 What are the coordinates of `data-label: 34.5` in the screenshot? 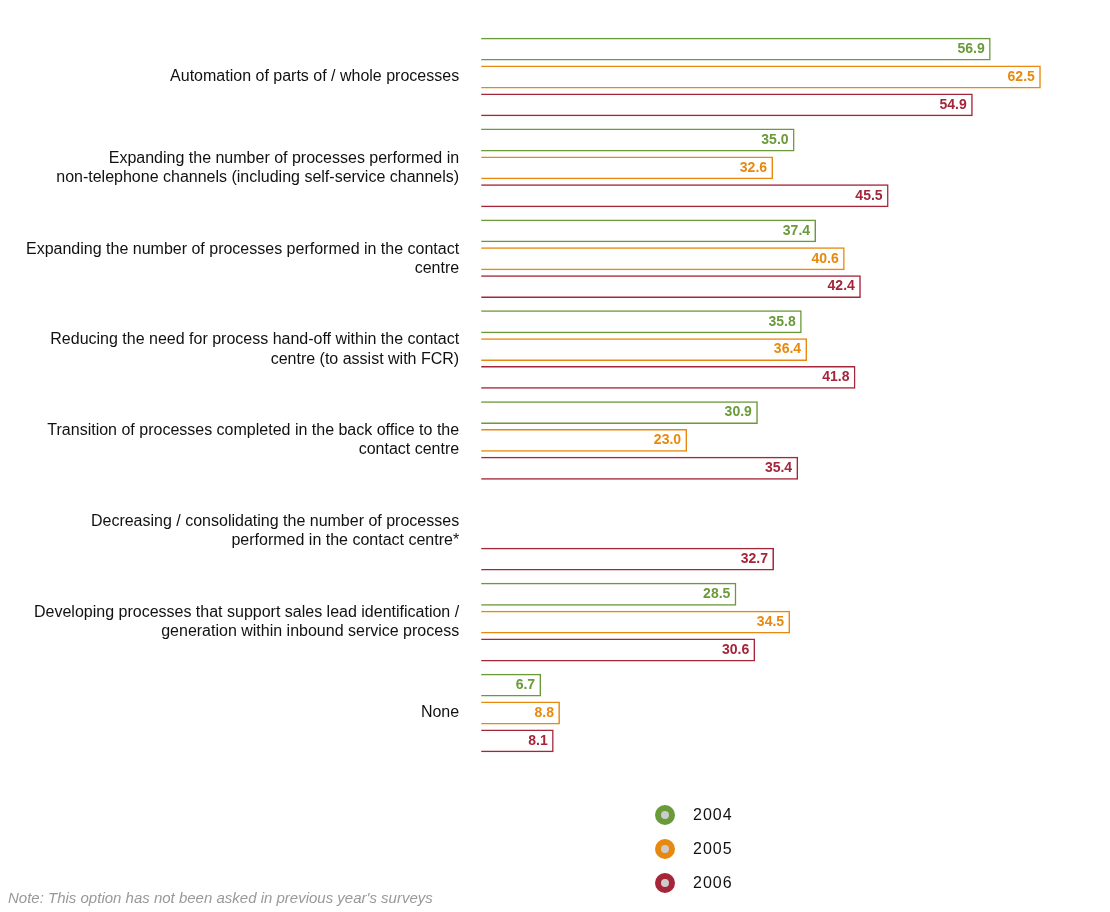 It's located at (770, 620).